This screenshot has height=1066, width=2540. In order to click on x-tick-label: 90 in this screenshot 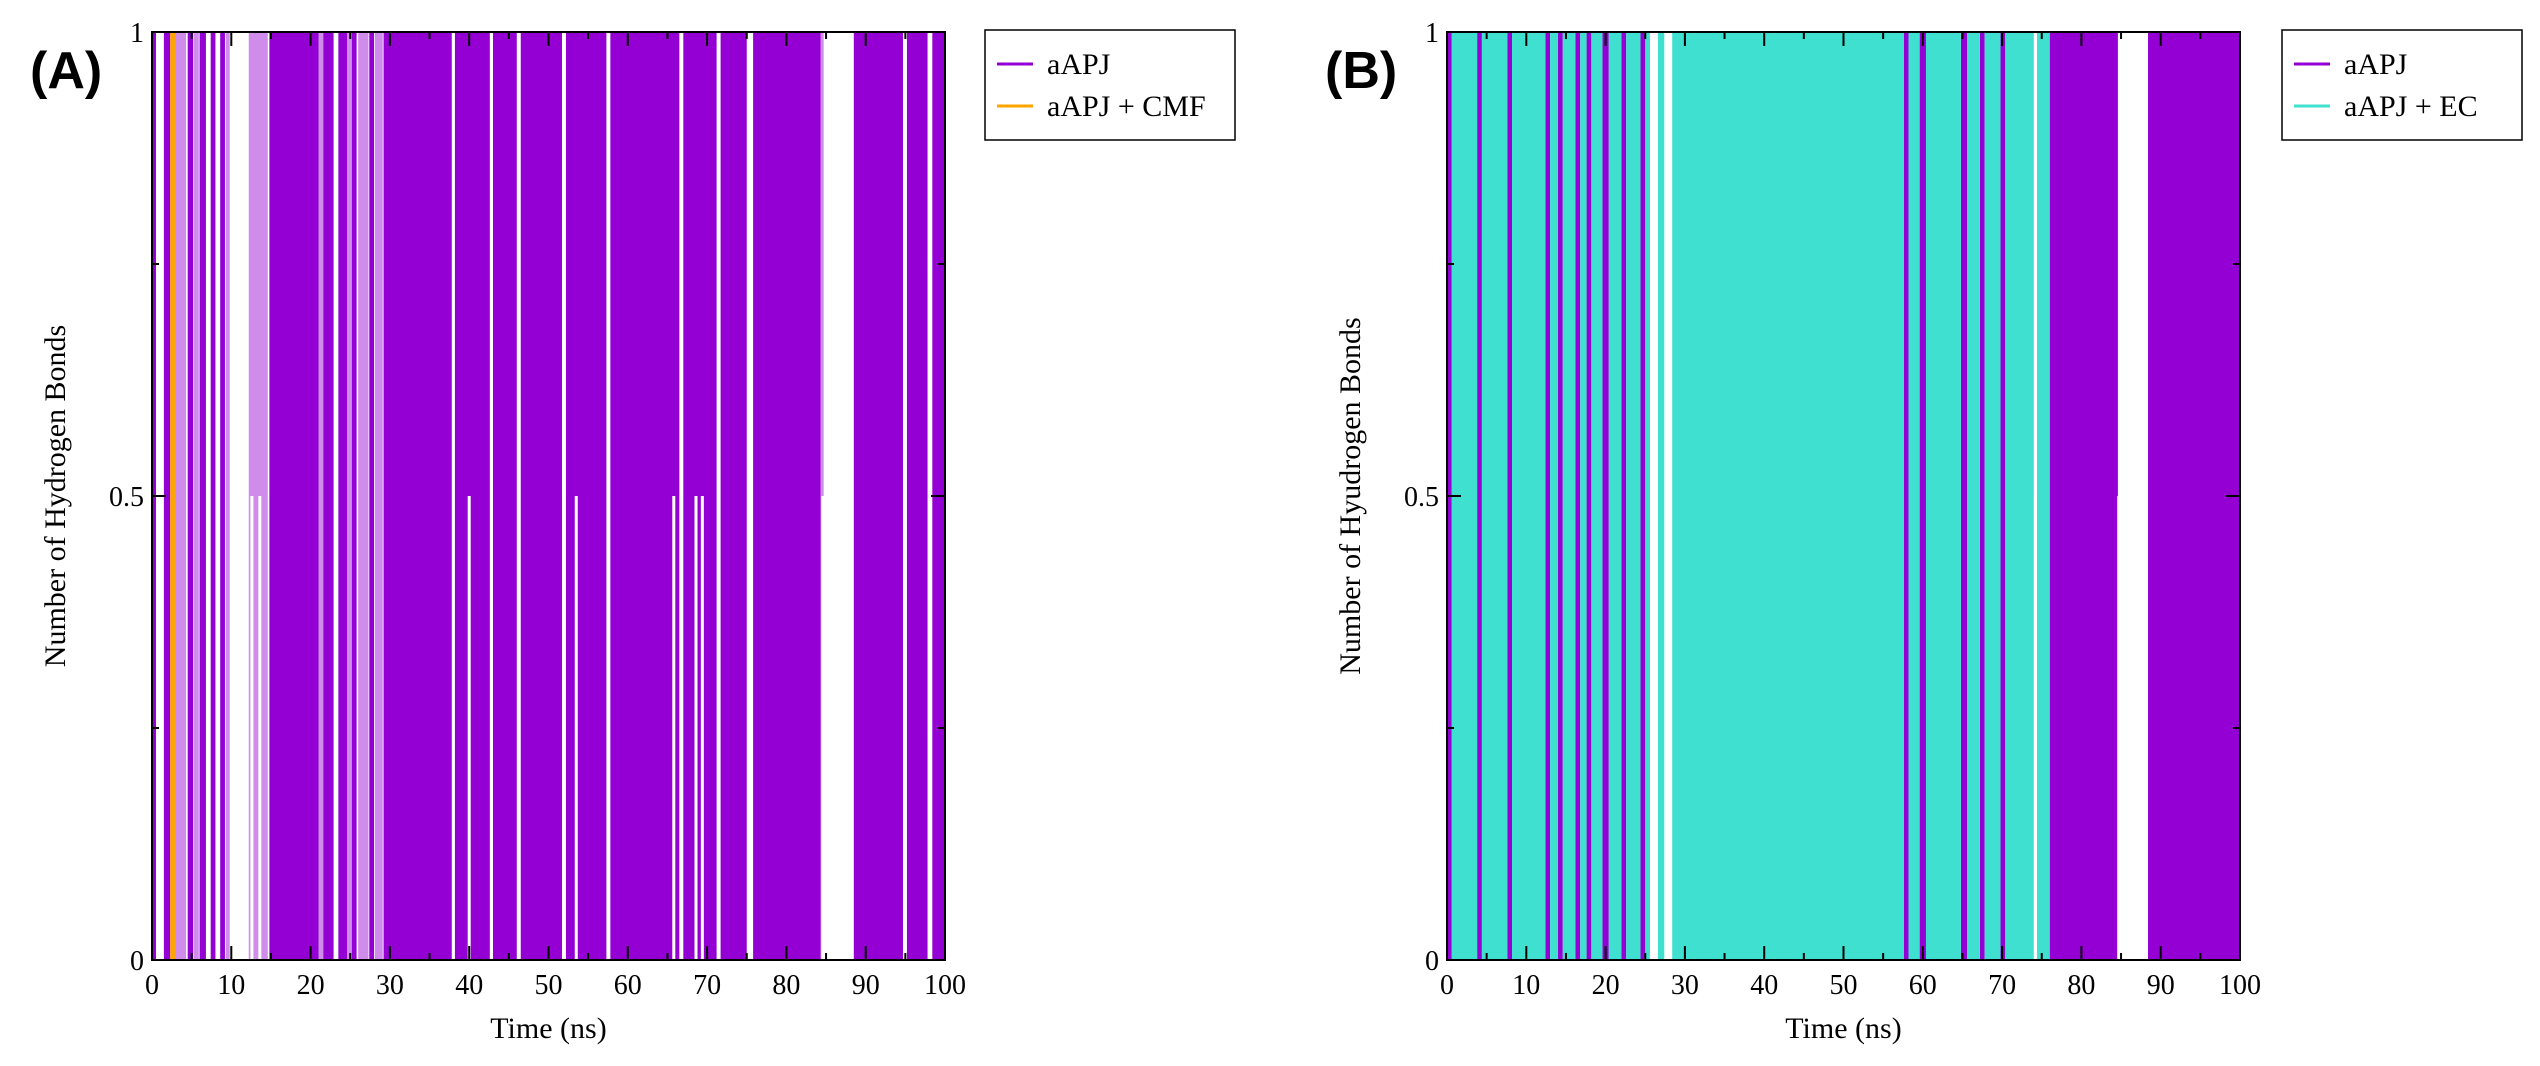, I will do `click(866, 985)`.